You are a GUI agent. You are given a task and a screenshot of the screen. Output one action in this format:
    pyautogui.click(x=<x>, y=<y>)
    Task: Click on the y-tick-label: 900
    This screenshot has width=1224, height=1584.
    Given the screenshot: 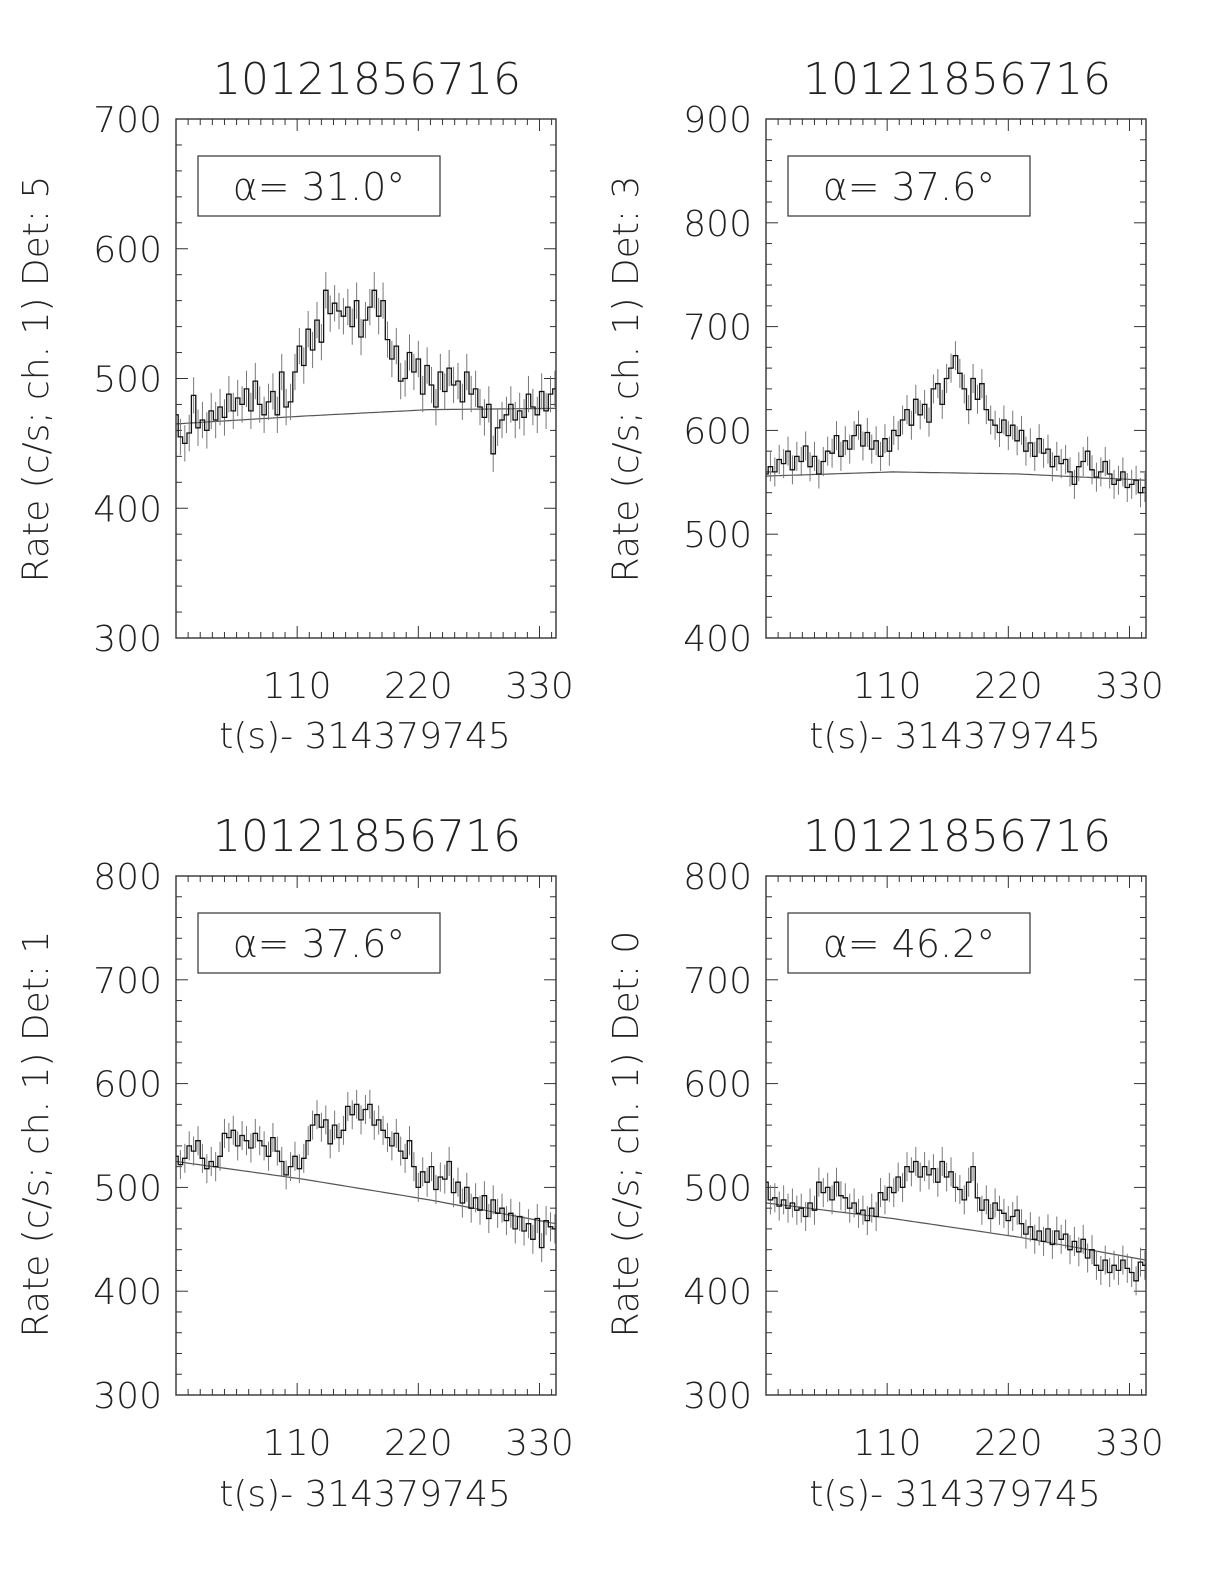 What is the action you would take?
    pyautogui.click(x=717, y=120)
    